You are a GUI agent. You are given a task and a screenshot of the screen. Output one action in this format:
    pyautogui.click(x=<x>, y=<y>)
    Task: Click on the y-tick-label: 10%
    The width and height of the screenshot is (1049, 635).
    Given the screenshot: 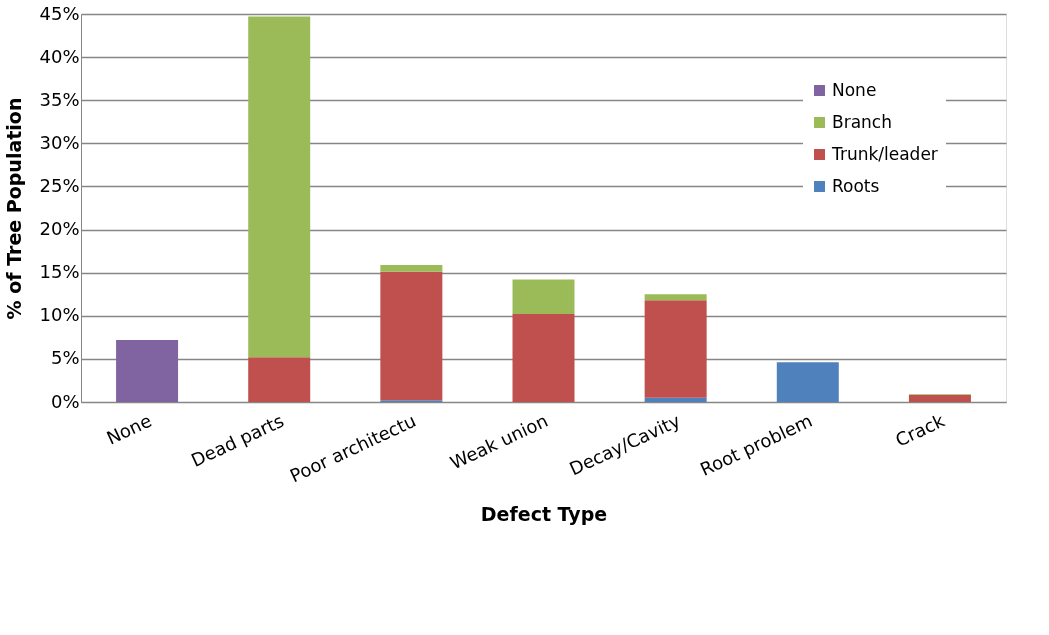 What is the action you would take?
    pyautogui.click(x=59, y=315)
    